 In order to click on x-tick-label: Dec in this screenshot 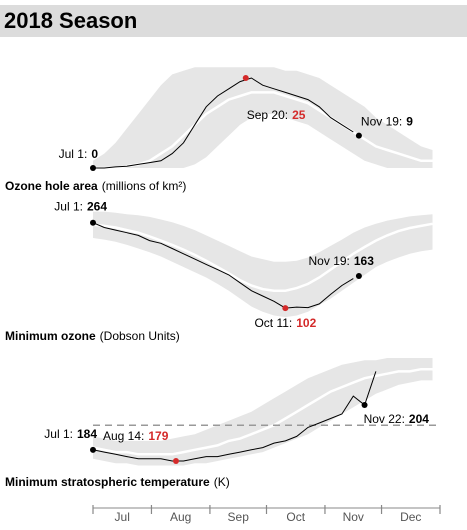, I will do `click(410, 517)`.